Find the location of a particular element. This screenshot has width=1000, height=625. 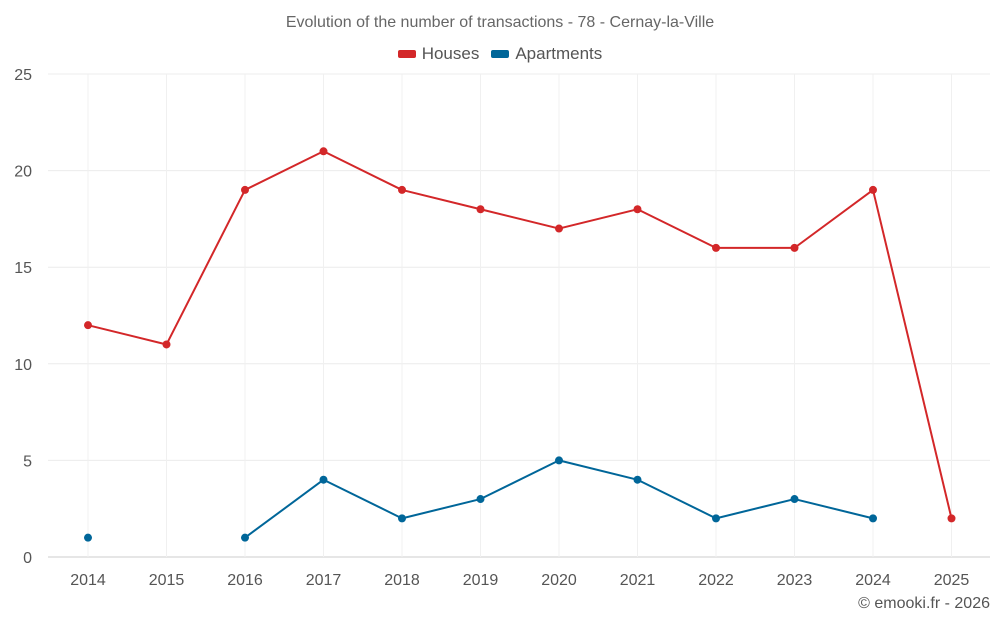

legend-item-apartments: Apartments is located at coordinates (546, 54).